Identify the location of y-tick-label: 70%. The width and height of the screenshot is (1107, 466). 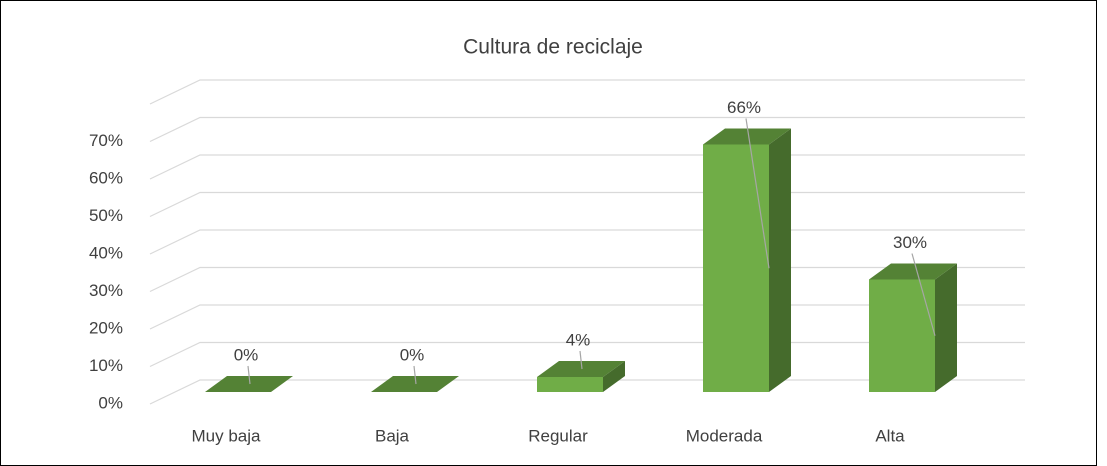
(106, 140).